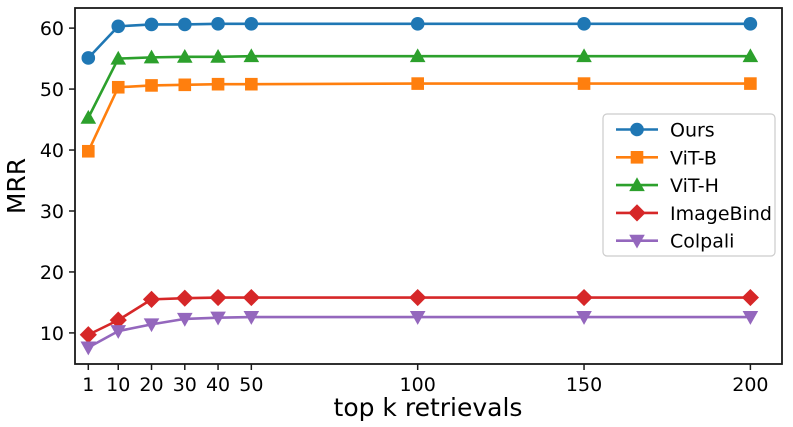 The width and height of the screenshot is (793, 427). Describe the element at coordinates (52, 212) in the screenshot. I see `y-tick-label: 30` at that location.